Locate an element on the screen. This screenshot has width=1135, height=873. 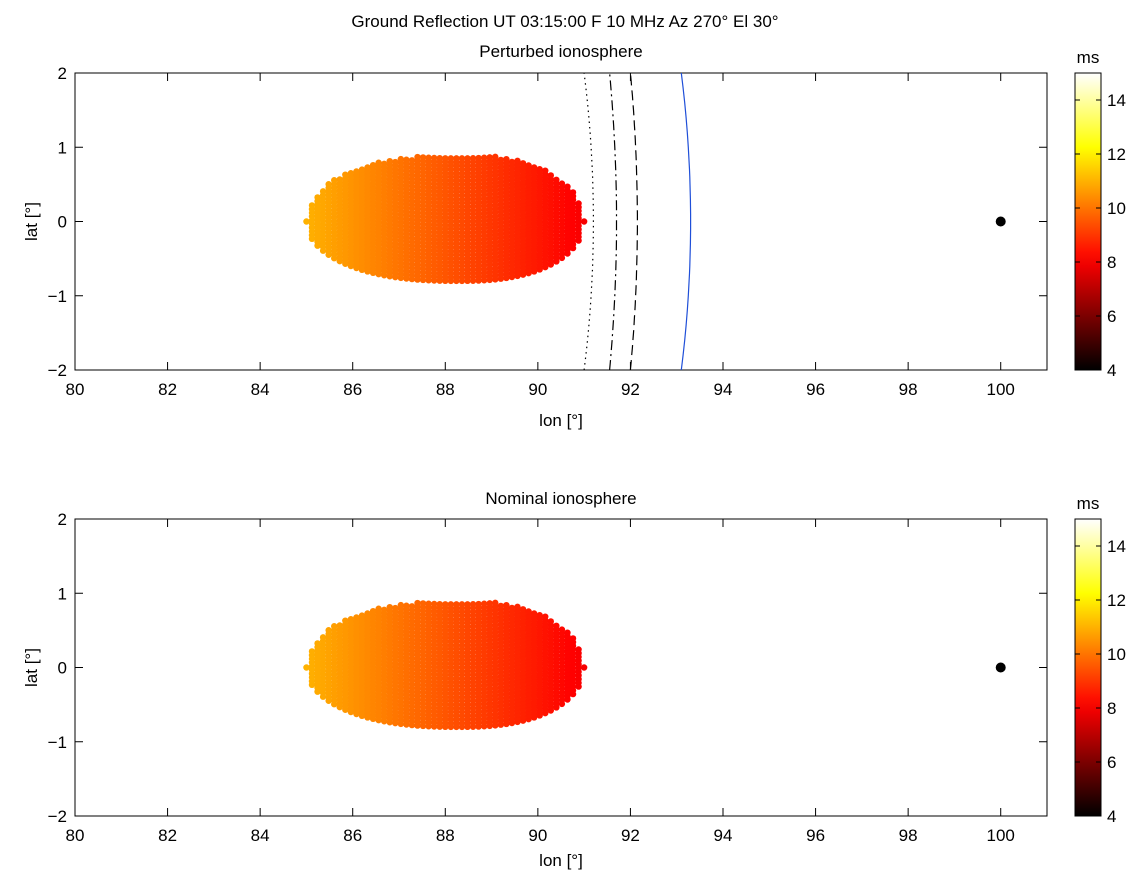
y-tick-label: −2 is located at coordinates (57, 370).